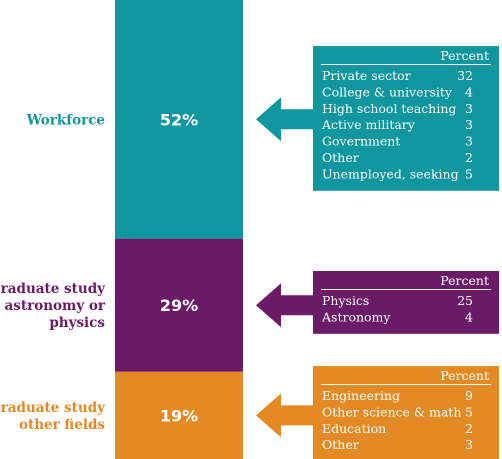 The height and width of the screenshot is (459, 502). What do you see at coordinates (389, 108) in the screenshot?
I see `breakdown-item-label: High school teaching` at bounding box center [389, 108].